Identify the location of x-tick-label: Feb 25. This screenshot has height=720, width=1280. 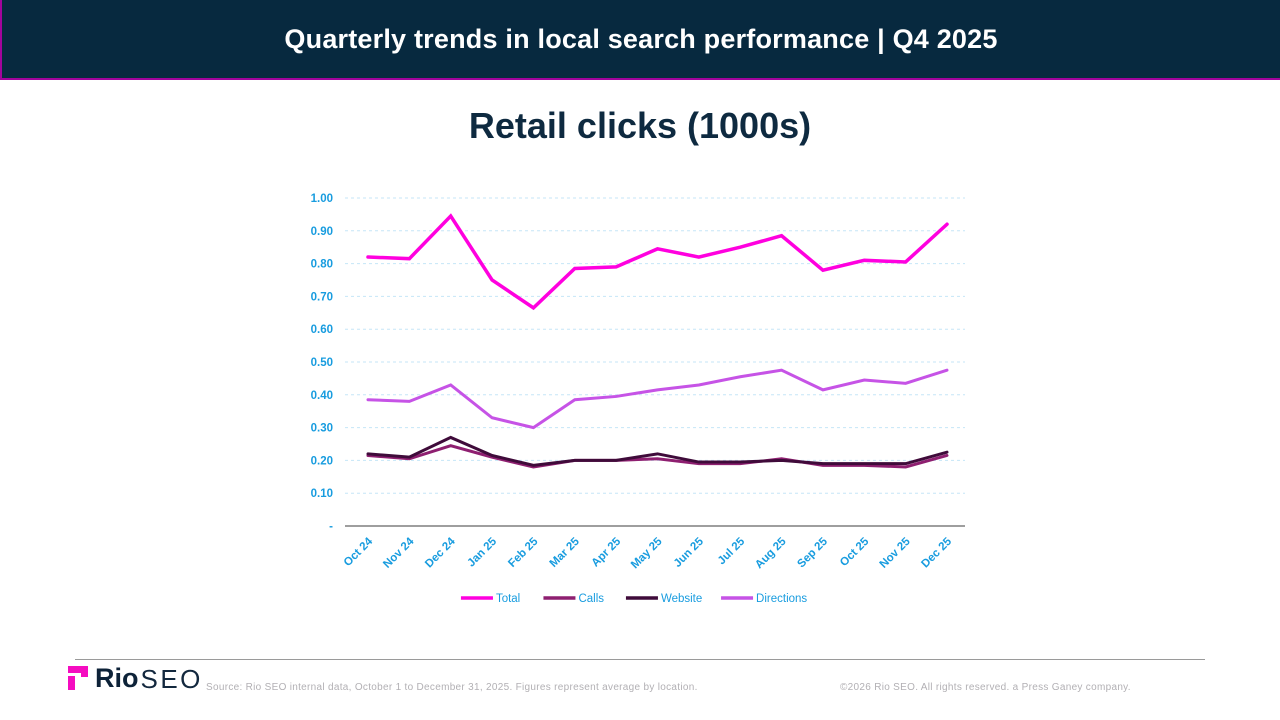
(523, 552).